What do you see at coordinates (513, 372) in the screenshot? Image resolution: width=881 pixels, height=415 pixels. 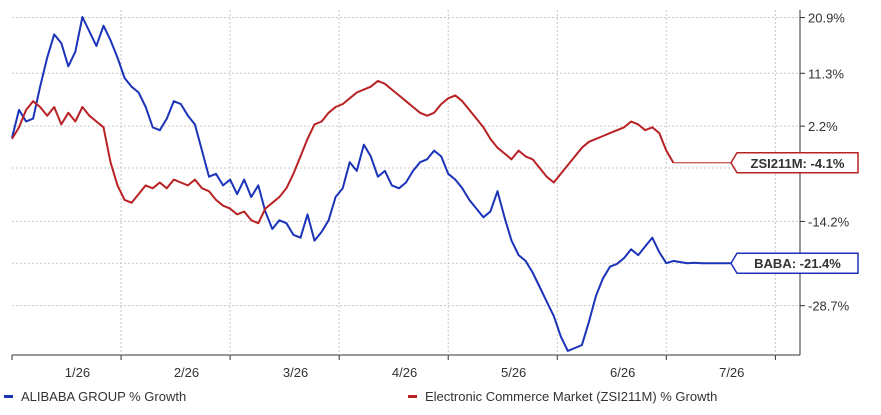 I see `x-tick-label: 5/26` at bounding box center [513, 372].